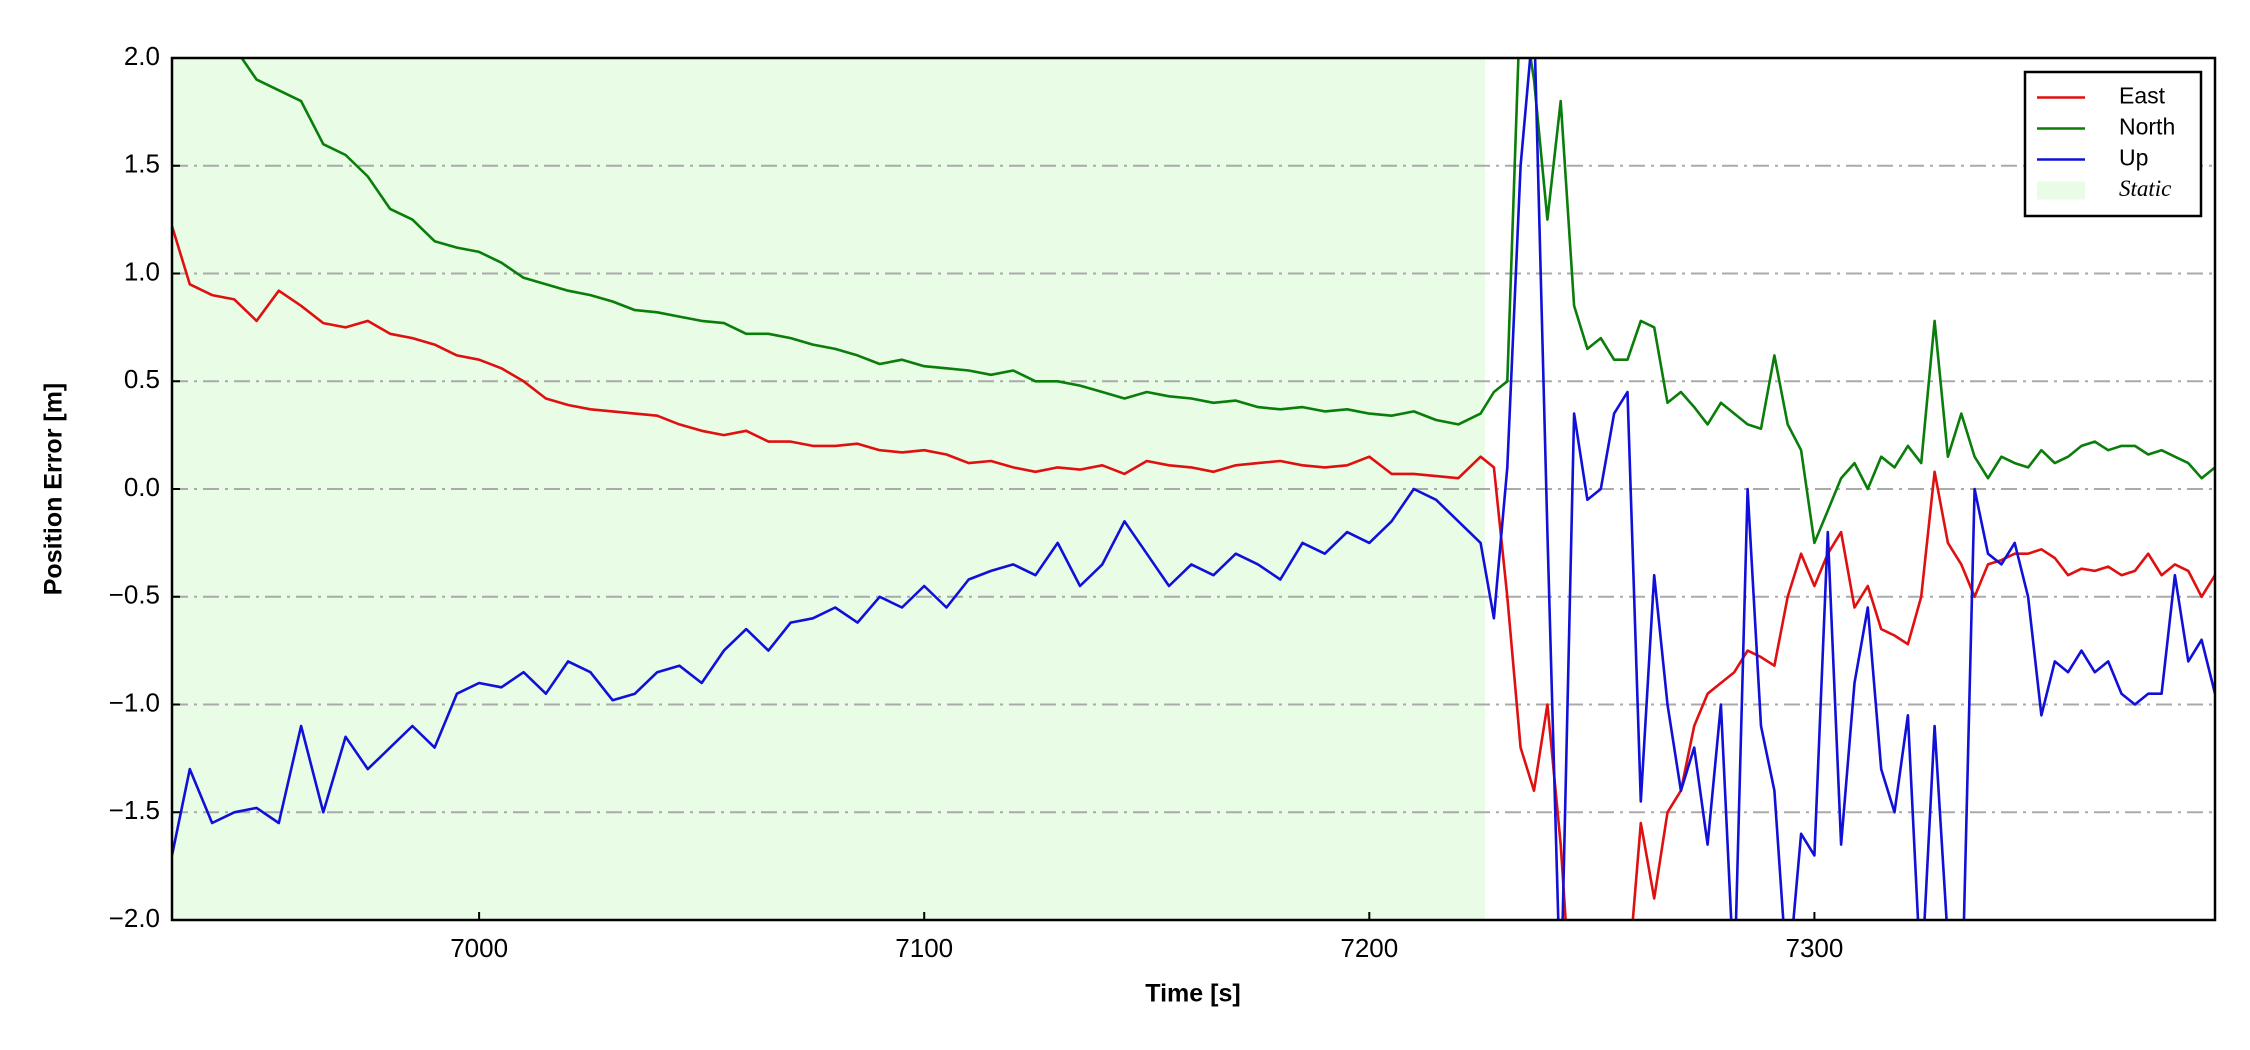 This screenshot has width=2250, height=1050. I want to click on y-tick-label: 2.0, so click(142, 56).